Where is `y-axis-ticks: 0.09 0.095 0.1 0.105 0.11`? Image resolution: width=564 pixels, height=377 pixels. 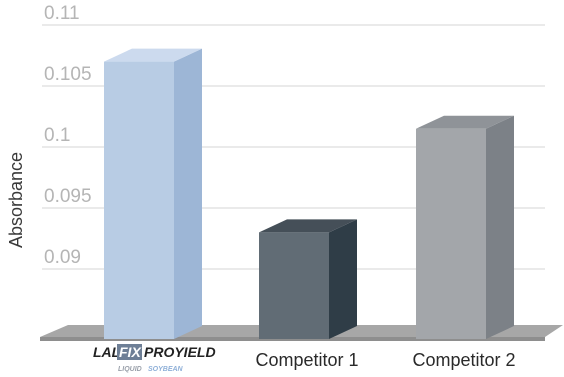 y-axis-ticks: 0.09 0.095 0.1 0.105 0.11 is located at coordinates (68, 135).